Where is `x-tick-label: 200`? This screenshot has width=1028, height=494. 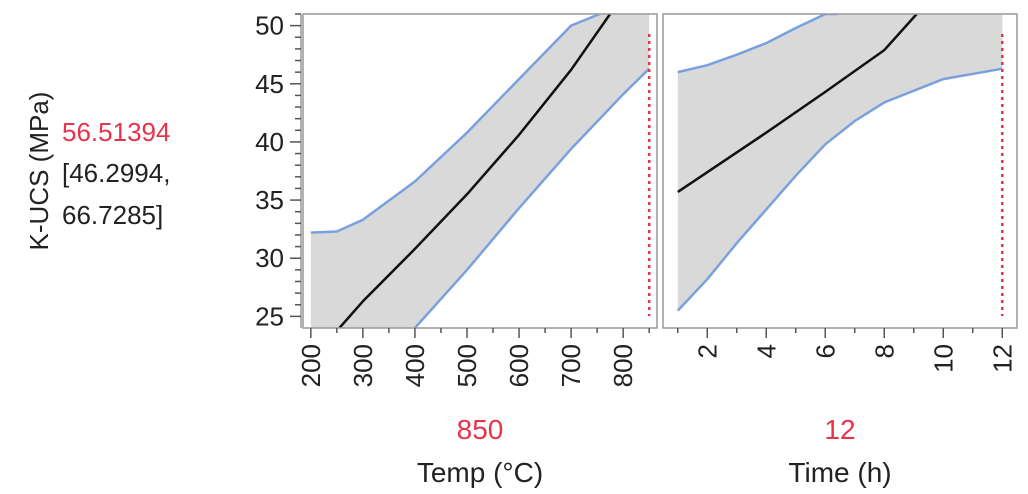
x-tick-label: 200 is located at coordinates (311, 365).